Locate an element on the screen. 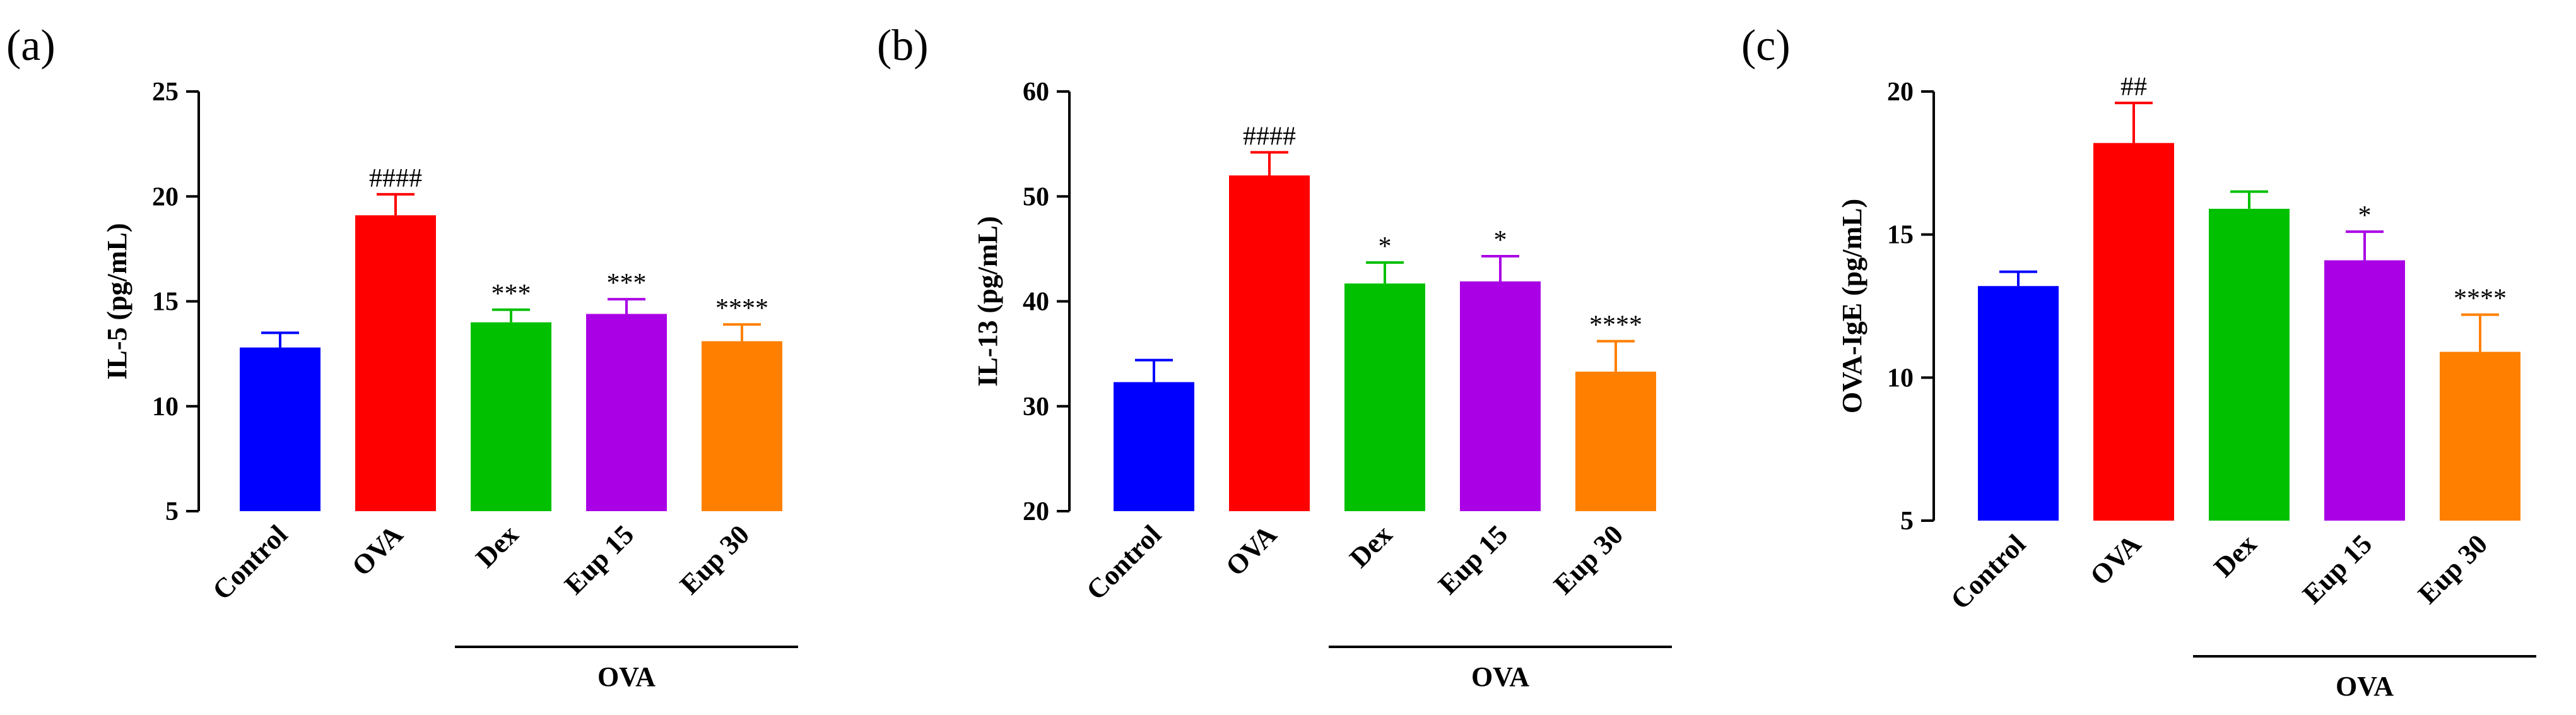 This screenshot has height=715, width=2576. panel-c-significance-1: ## is located at coordinates (2133, 88).